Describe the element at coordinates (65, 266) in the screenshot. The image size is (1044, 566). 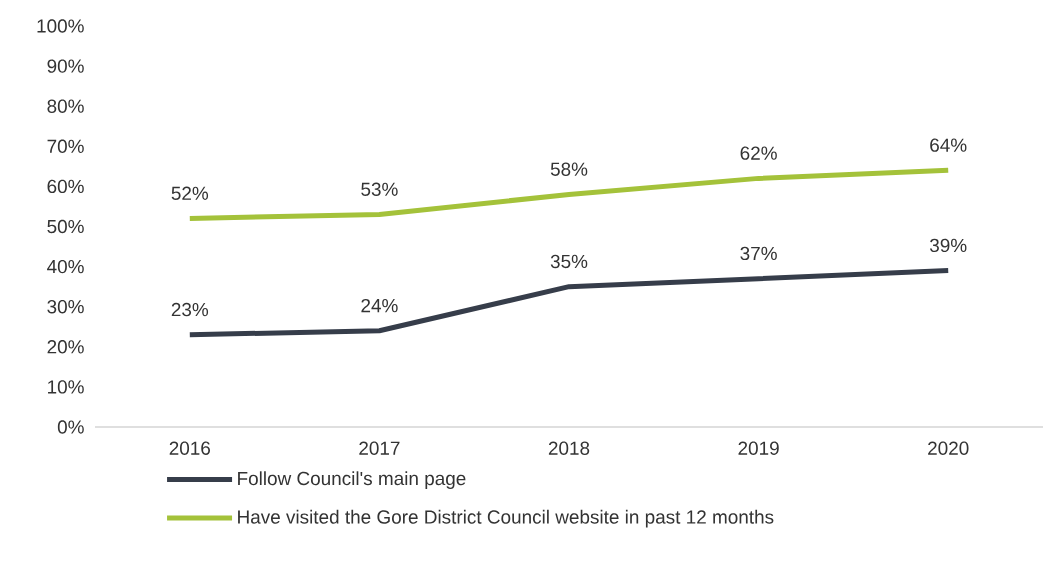
I see `y-tick-label: 40%` at that location.